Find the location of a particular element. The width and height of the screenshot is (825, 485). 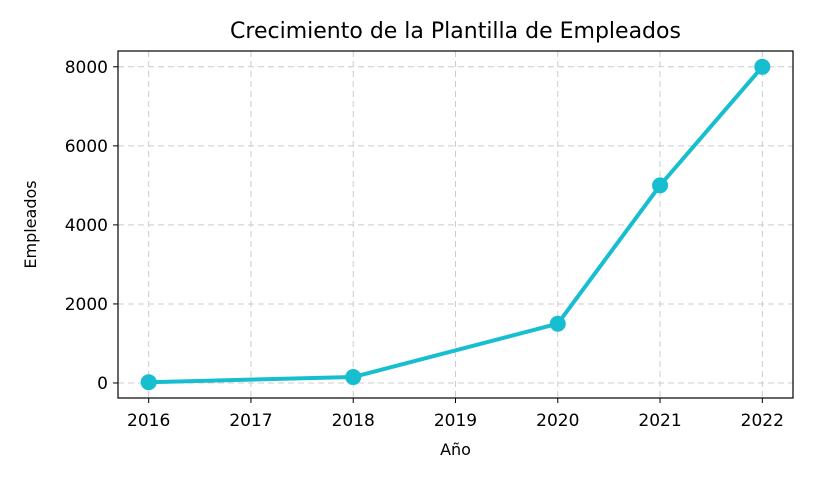

y-tick-label: 4000 is located at coordinates (86, 226).